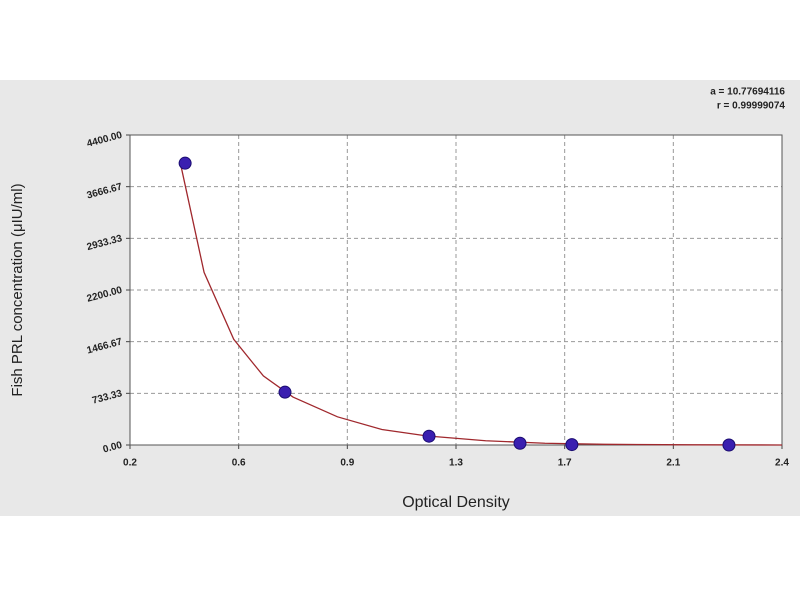  Describe the element at coordinates (456, 463) in the screenshot. I see `x-tick-label: 1.3` at that location.